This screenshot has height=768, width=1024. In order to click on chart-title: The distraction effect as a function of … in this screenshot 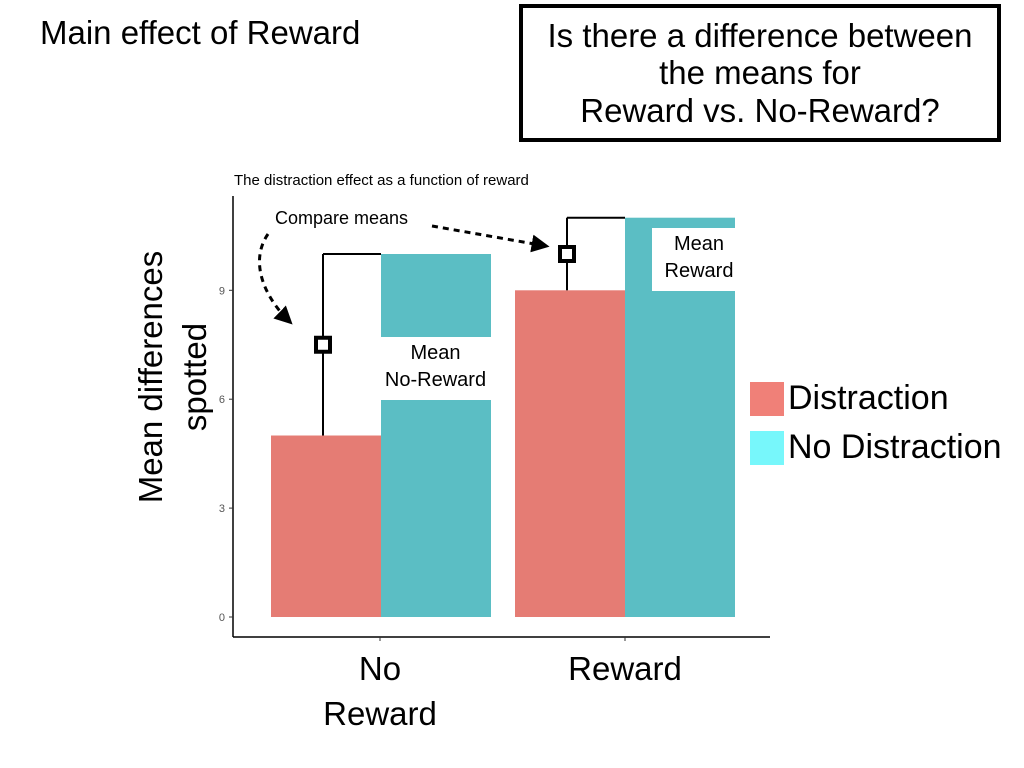, I will do `click(381, 180)`.